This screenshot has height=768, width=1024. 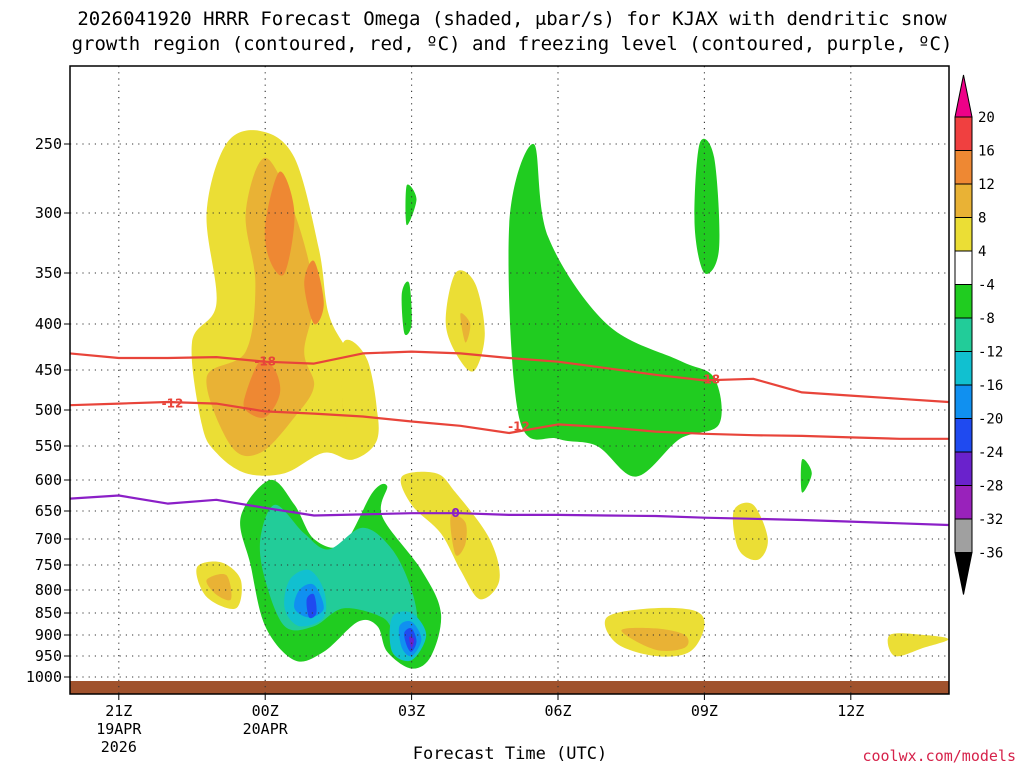 I want to click on colorbar: 20 16 12 8 4 -4 -8 -12 -16 -20 -24 -28 -32 -36, so click(x=978, y=334).